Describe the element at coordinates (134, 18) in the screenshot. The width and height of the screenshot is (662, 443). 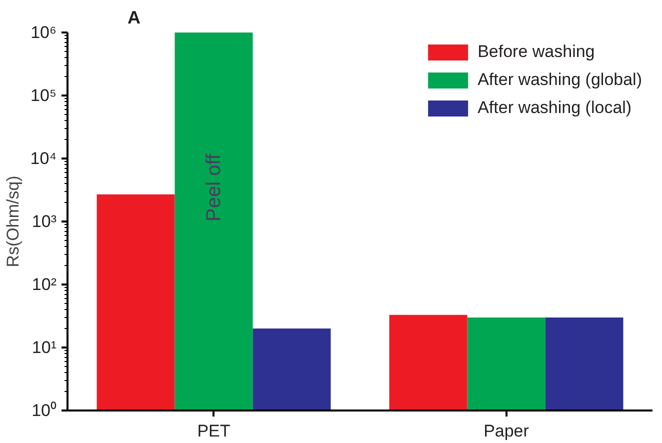
I see `chart-title: A` at that location.